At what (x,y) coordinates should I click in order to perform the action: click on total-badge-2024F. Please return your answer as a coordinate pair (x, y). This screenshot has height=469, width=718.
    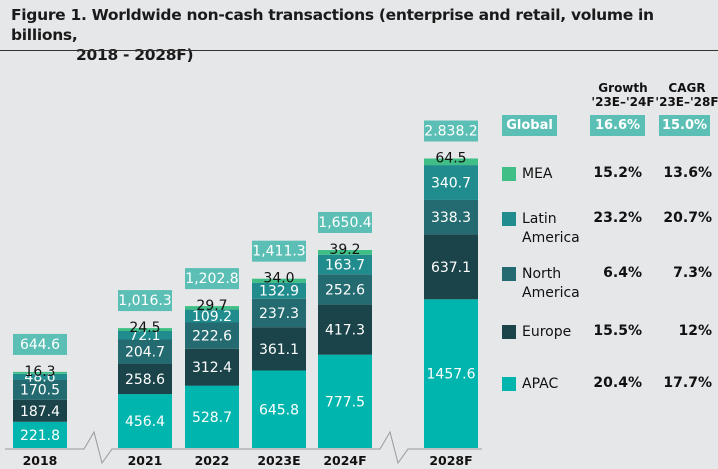
    Looking at the image, I should click on (345, 222).